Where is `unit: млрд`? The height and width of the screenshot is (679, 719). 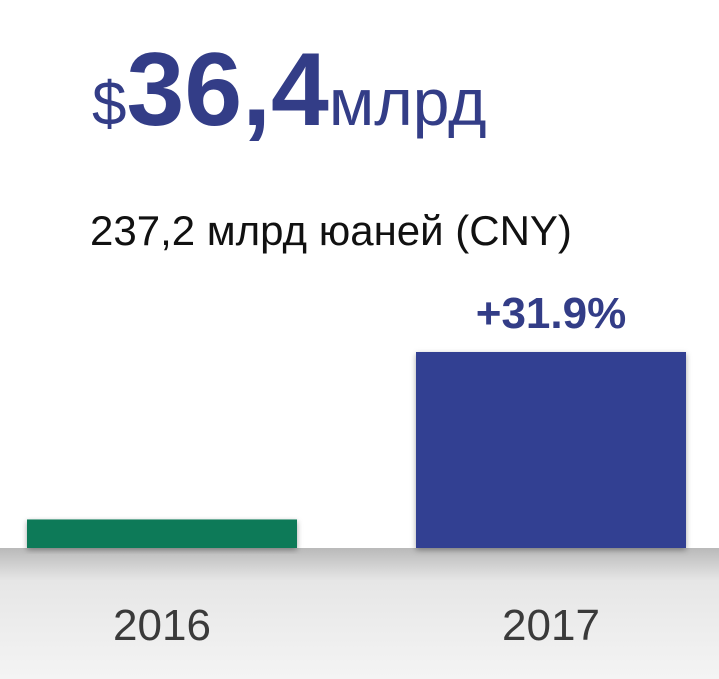 unit: млрд is located at coordinates (408, 102).